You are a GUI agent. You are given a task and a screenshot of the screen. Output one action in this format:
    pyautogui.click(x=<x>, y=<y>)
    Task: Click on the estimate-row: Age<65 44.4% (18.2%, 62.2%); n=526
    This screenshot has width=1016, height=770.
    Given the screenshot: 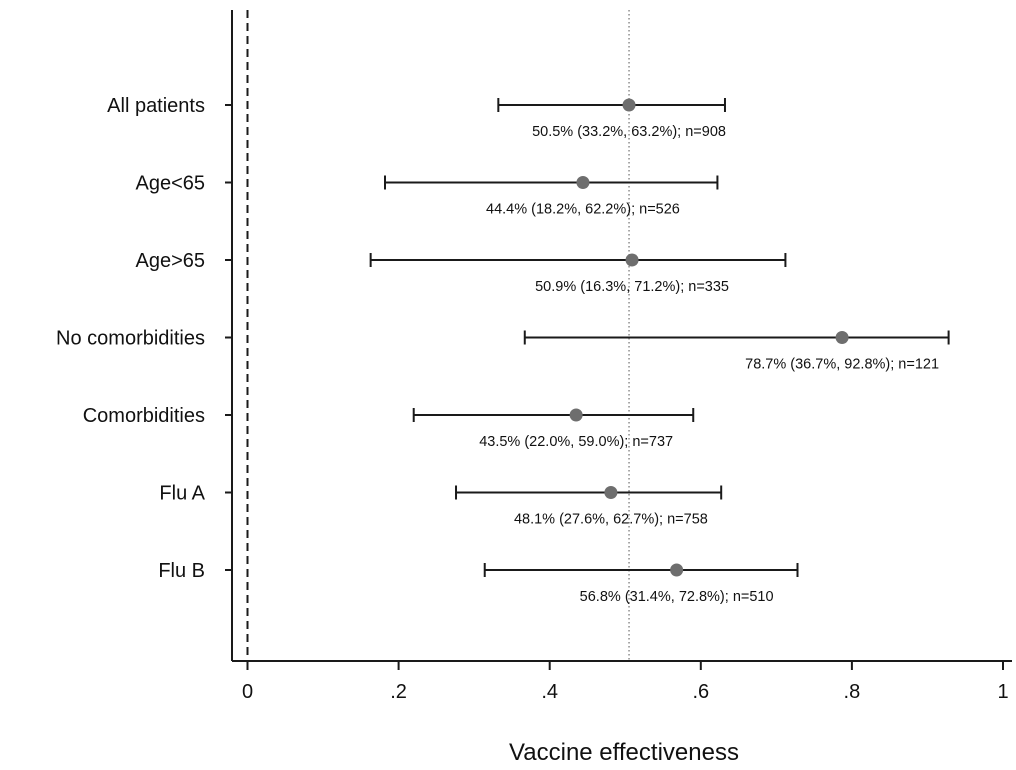 What is the action you would take?
    pyautogui.click(x=427, y=195)
    